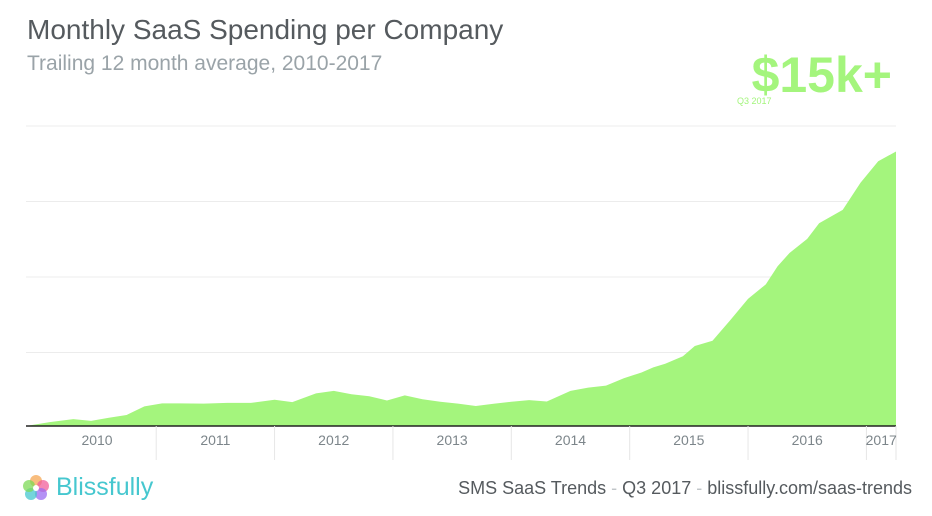  Describe the element at coordinates (657, 488) in the screenshot. I see `report-period: Q3 2017` at that location.